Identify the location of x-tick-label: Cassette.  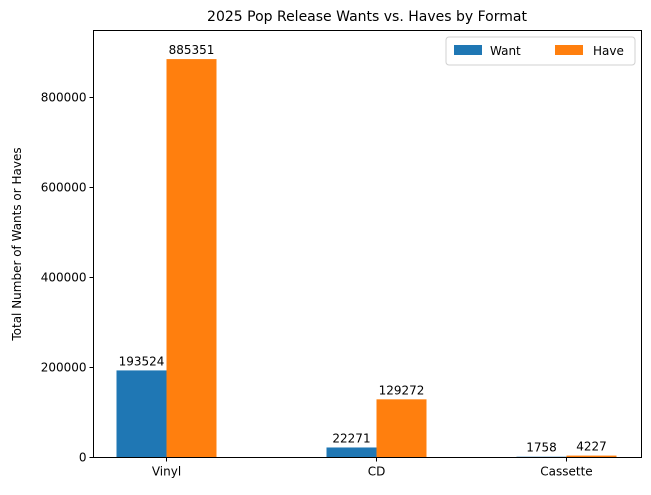
(566, 472).